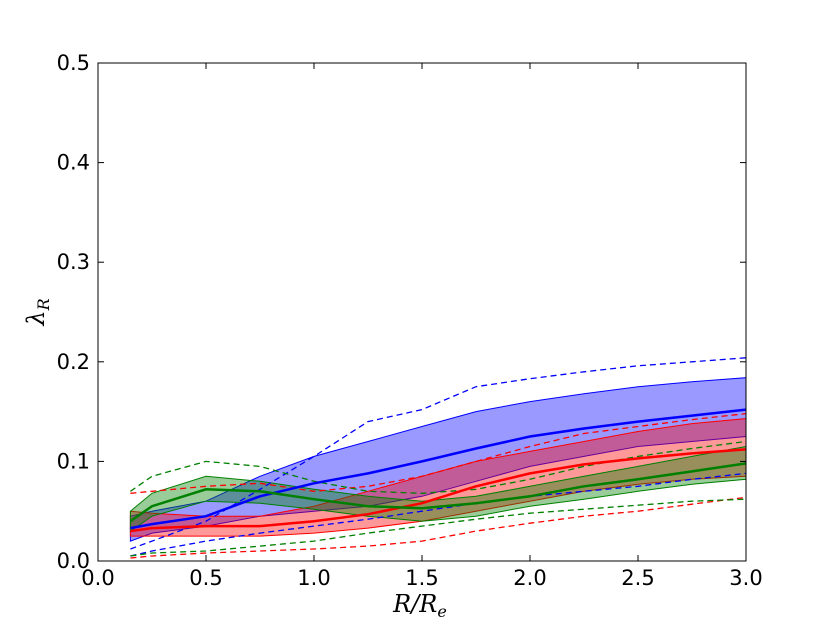  Describe the element at coordinates (73, 63) in the screenshot. I see `y-tick-label: 0.5` at that location.